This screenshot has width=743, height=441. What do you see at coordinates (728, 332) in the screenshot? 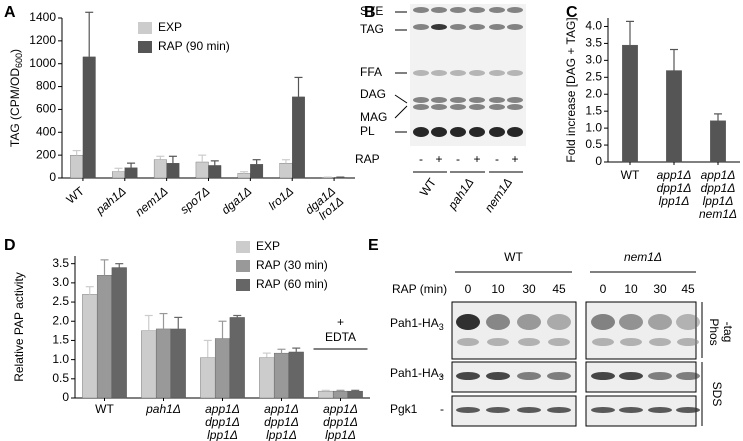
I see `gel-label: -tag` at bounding box center [728, 332].